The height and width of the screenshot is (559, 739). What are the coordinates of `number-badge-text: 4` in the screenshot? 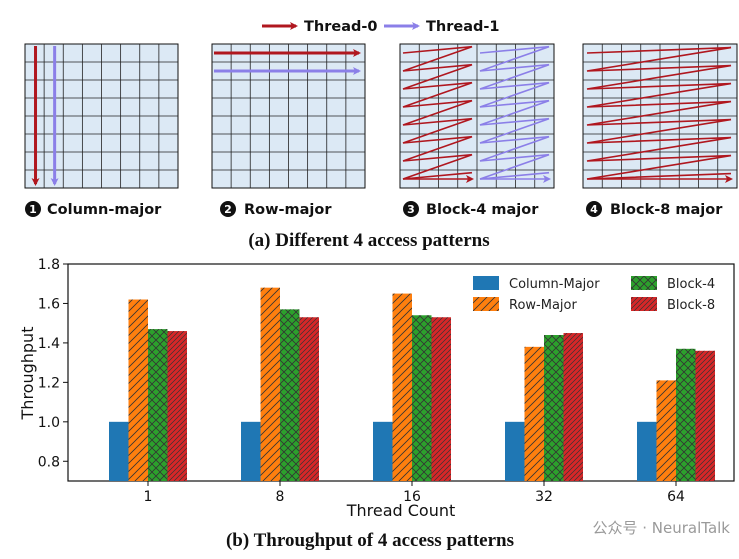 It's located at (594, 209).